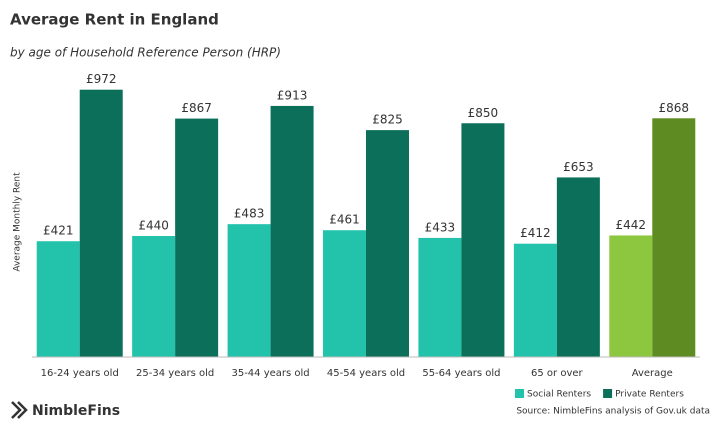 The width and height of the screenshot is (720, 433). I want to click on x-tick-label: 65 or over, so click(557, 373).